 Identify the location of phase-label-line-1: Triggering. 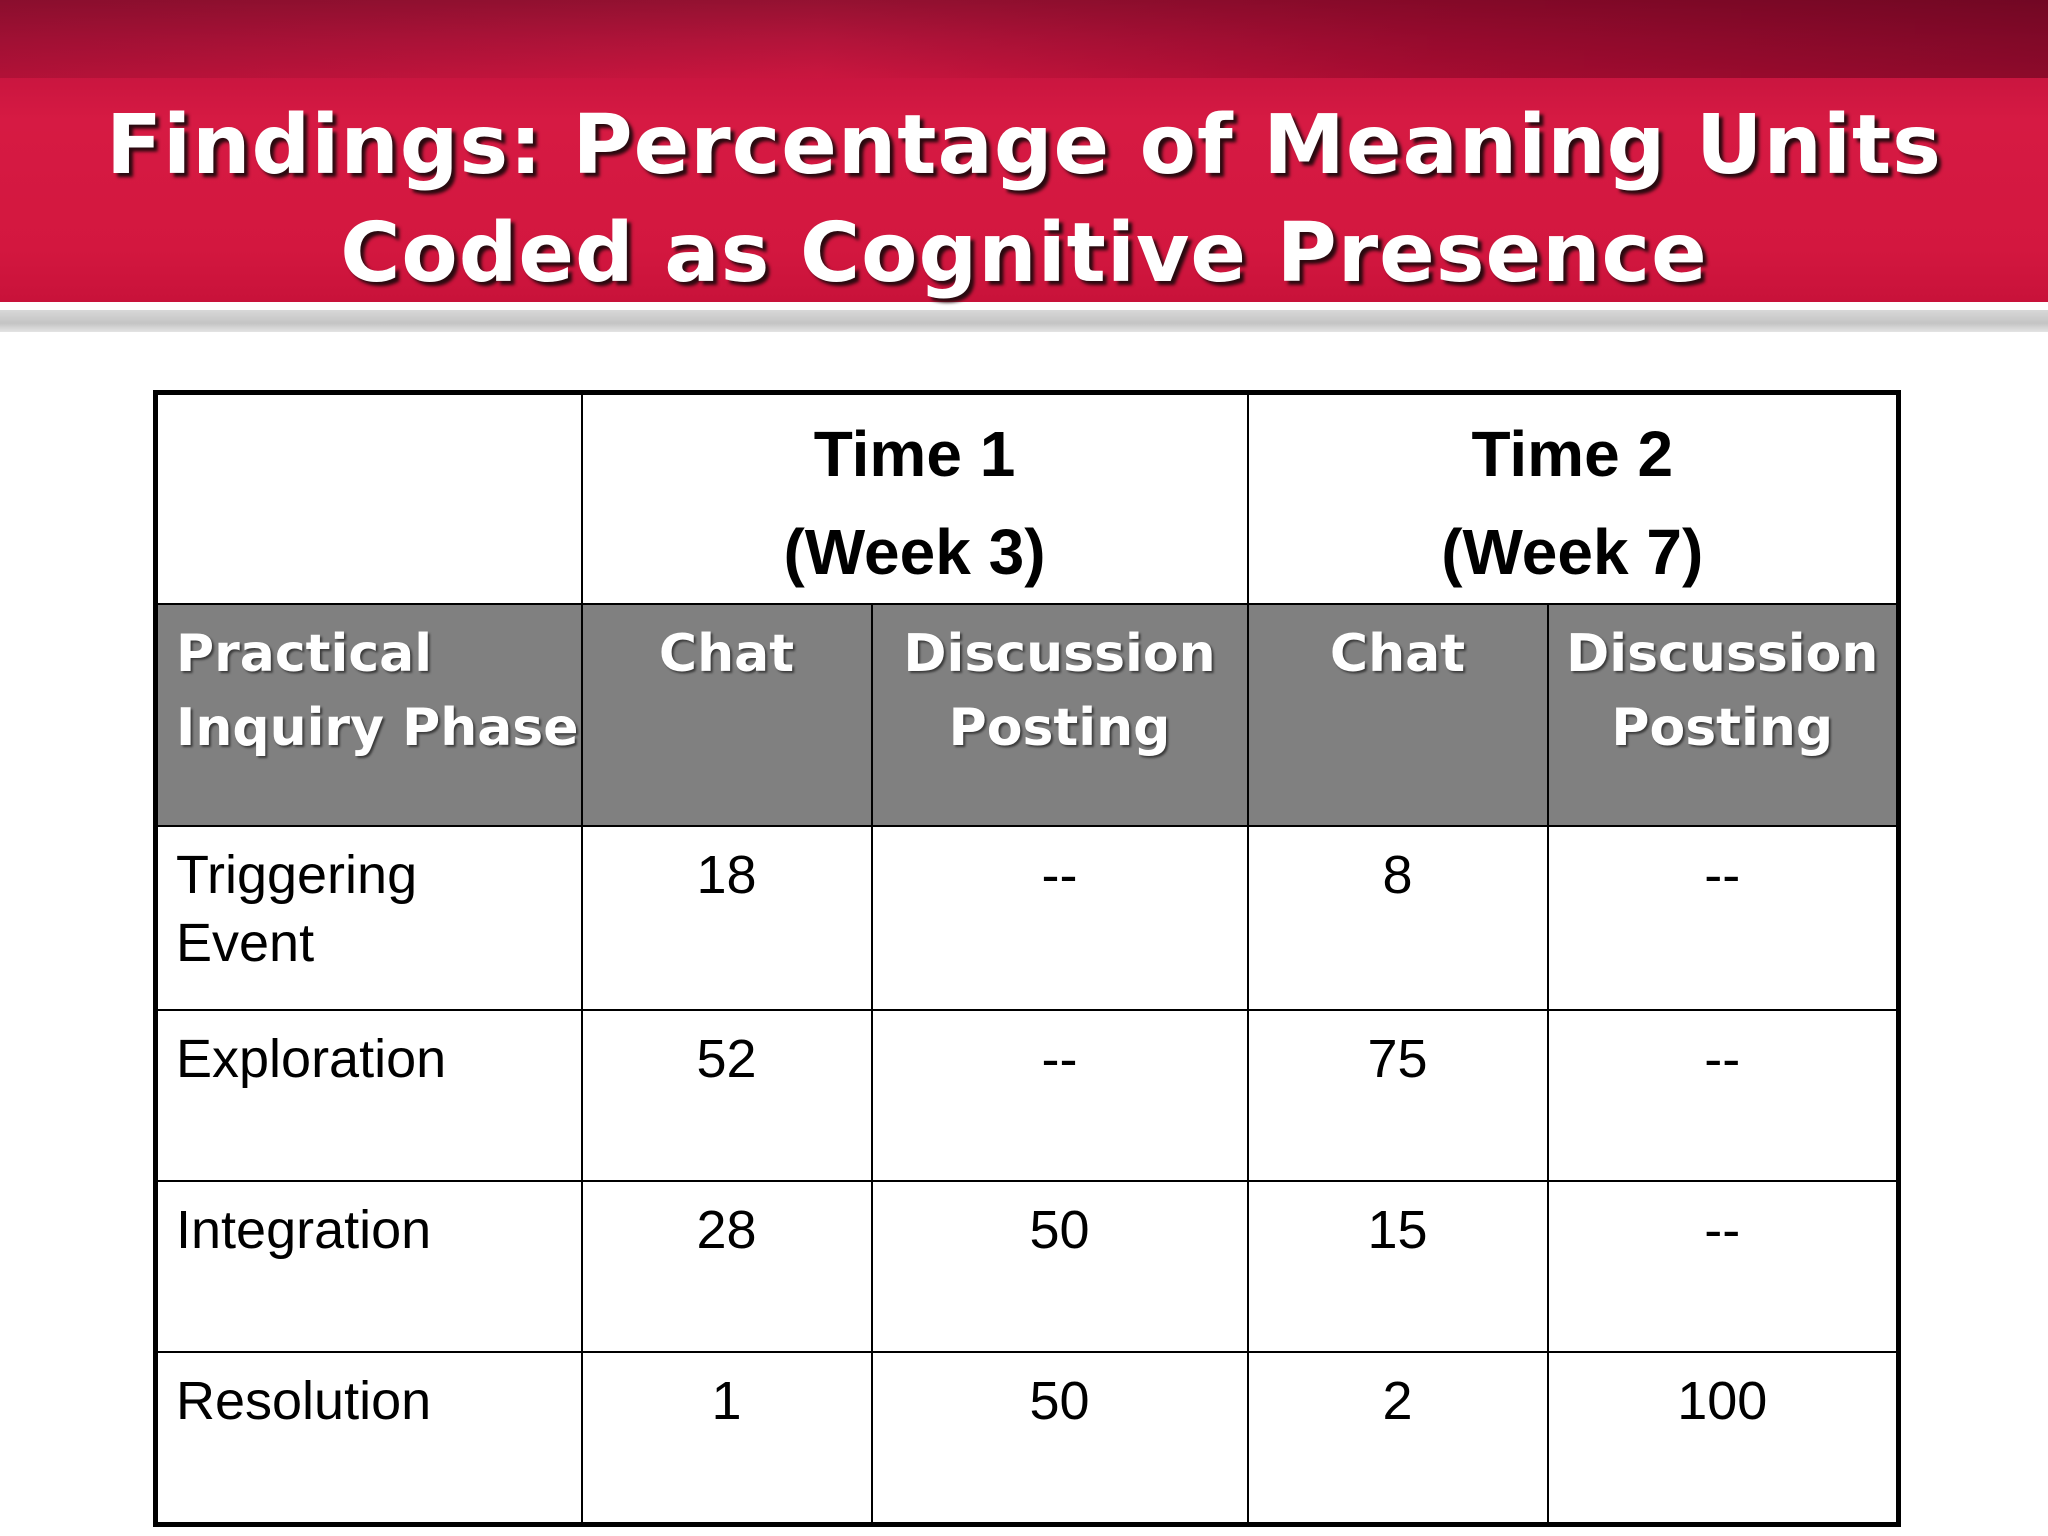
(297, 875).